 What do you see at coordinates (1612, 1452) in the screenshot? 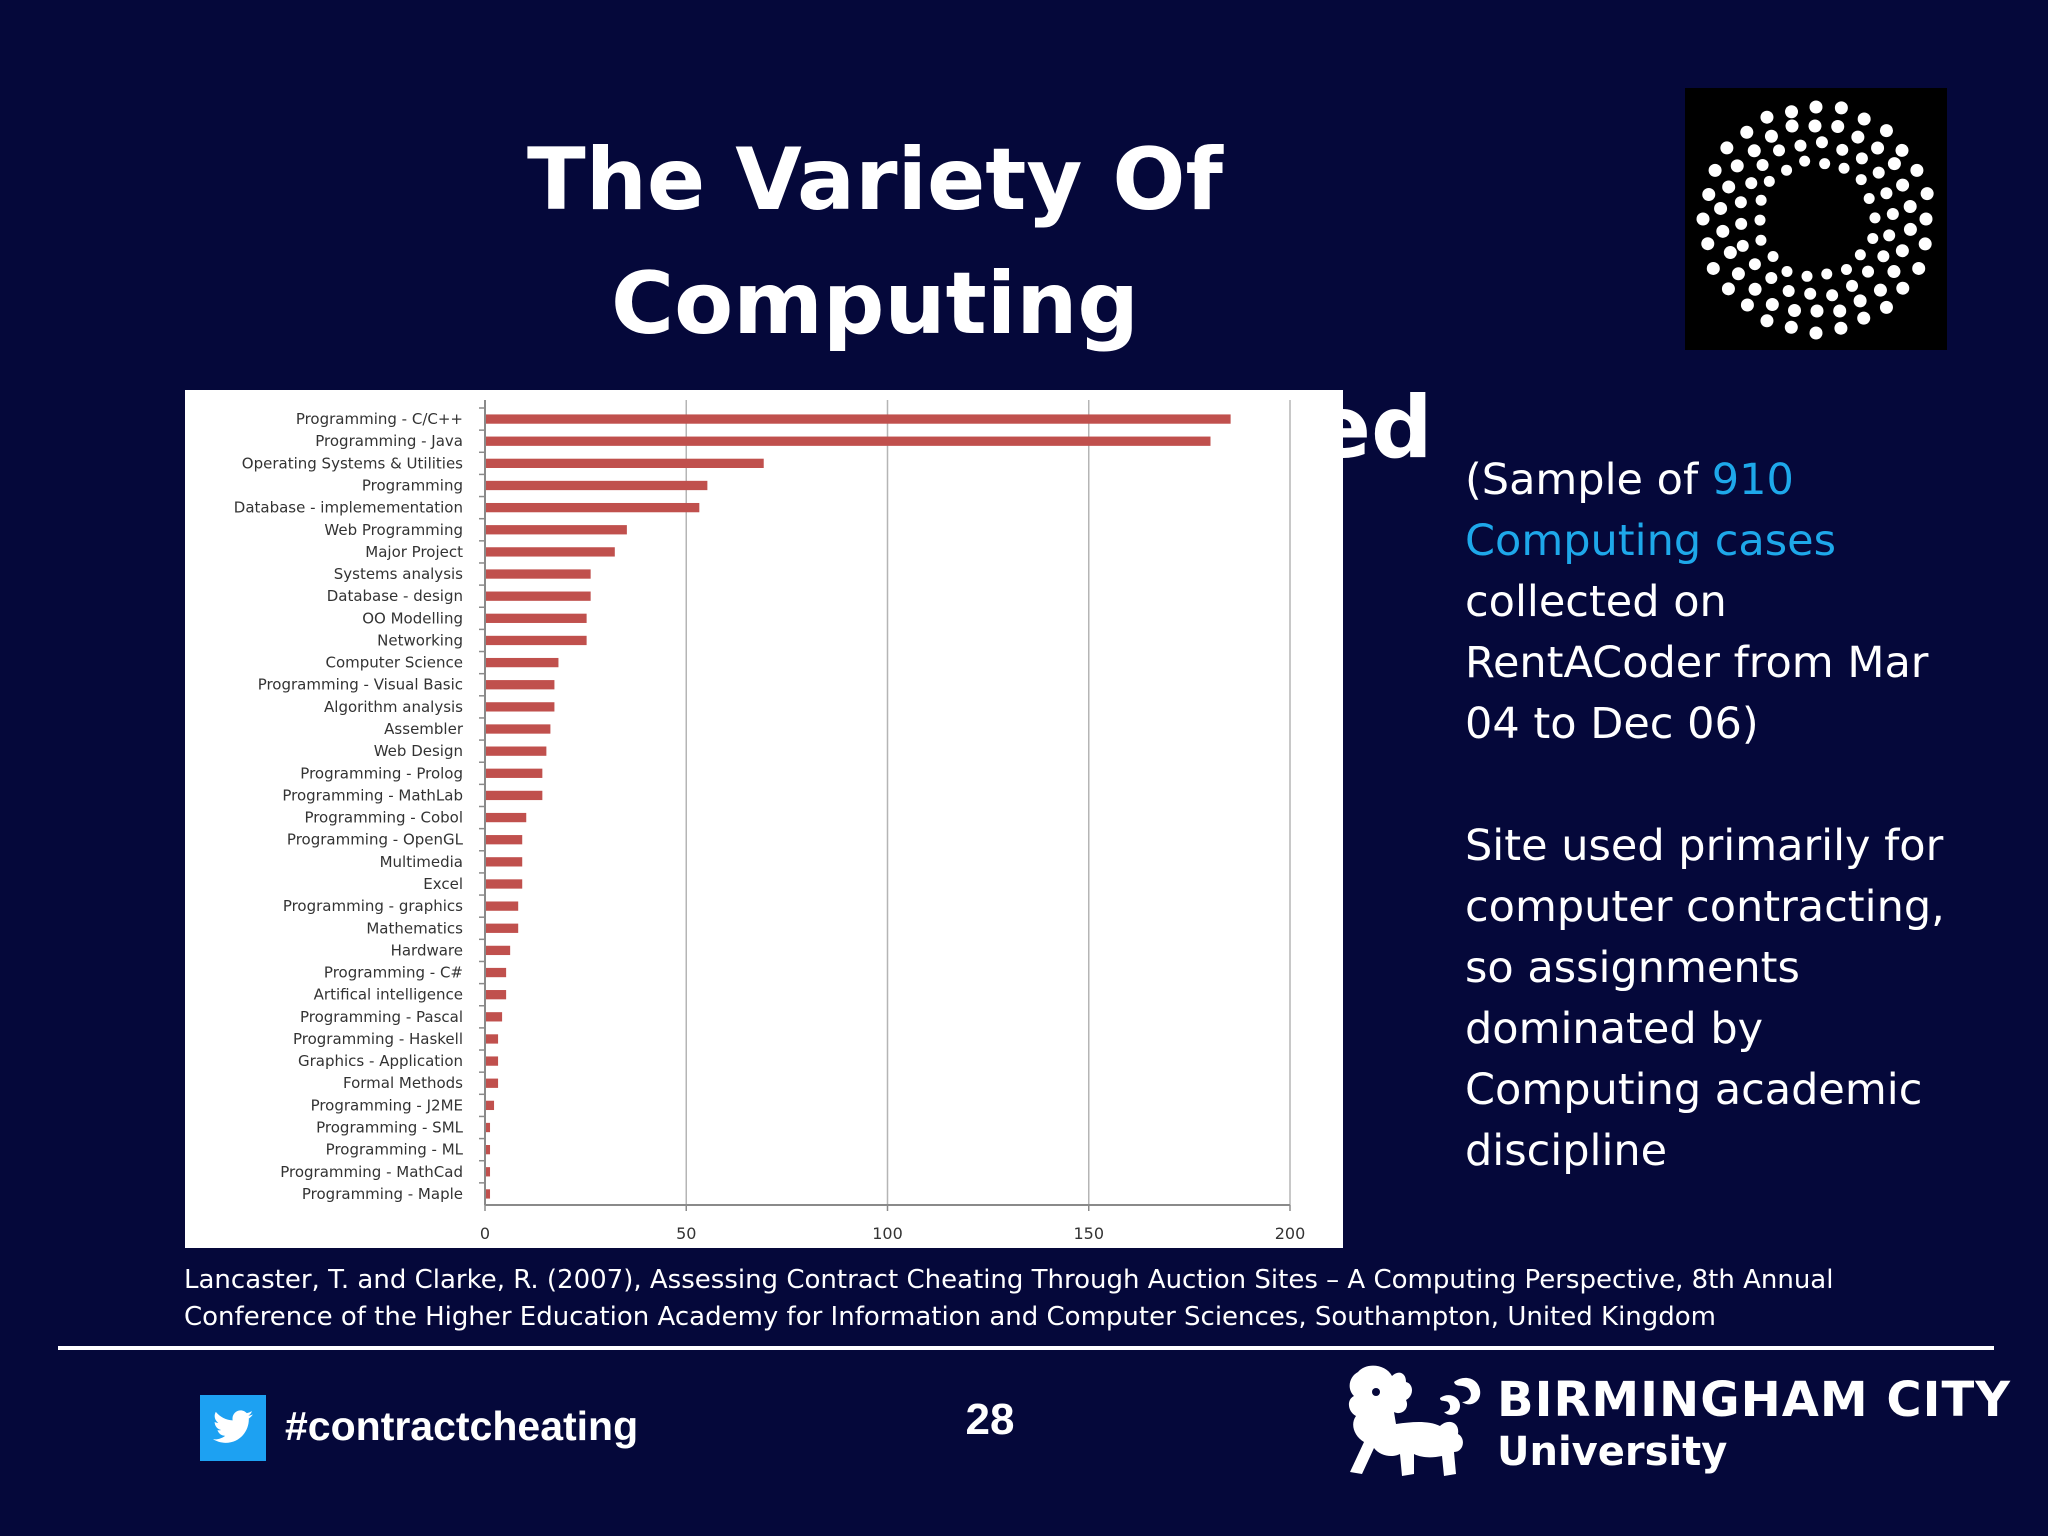
I see `university-name-line-2: University` at bounding box center [1612, 1452].